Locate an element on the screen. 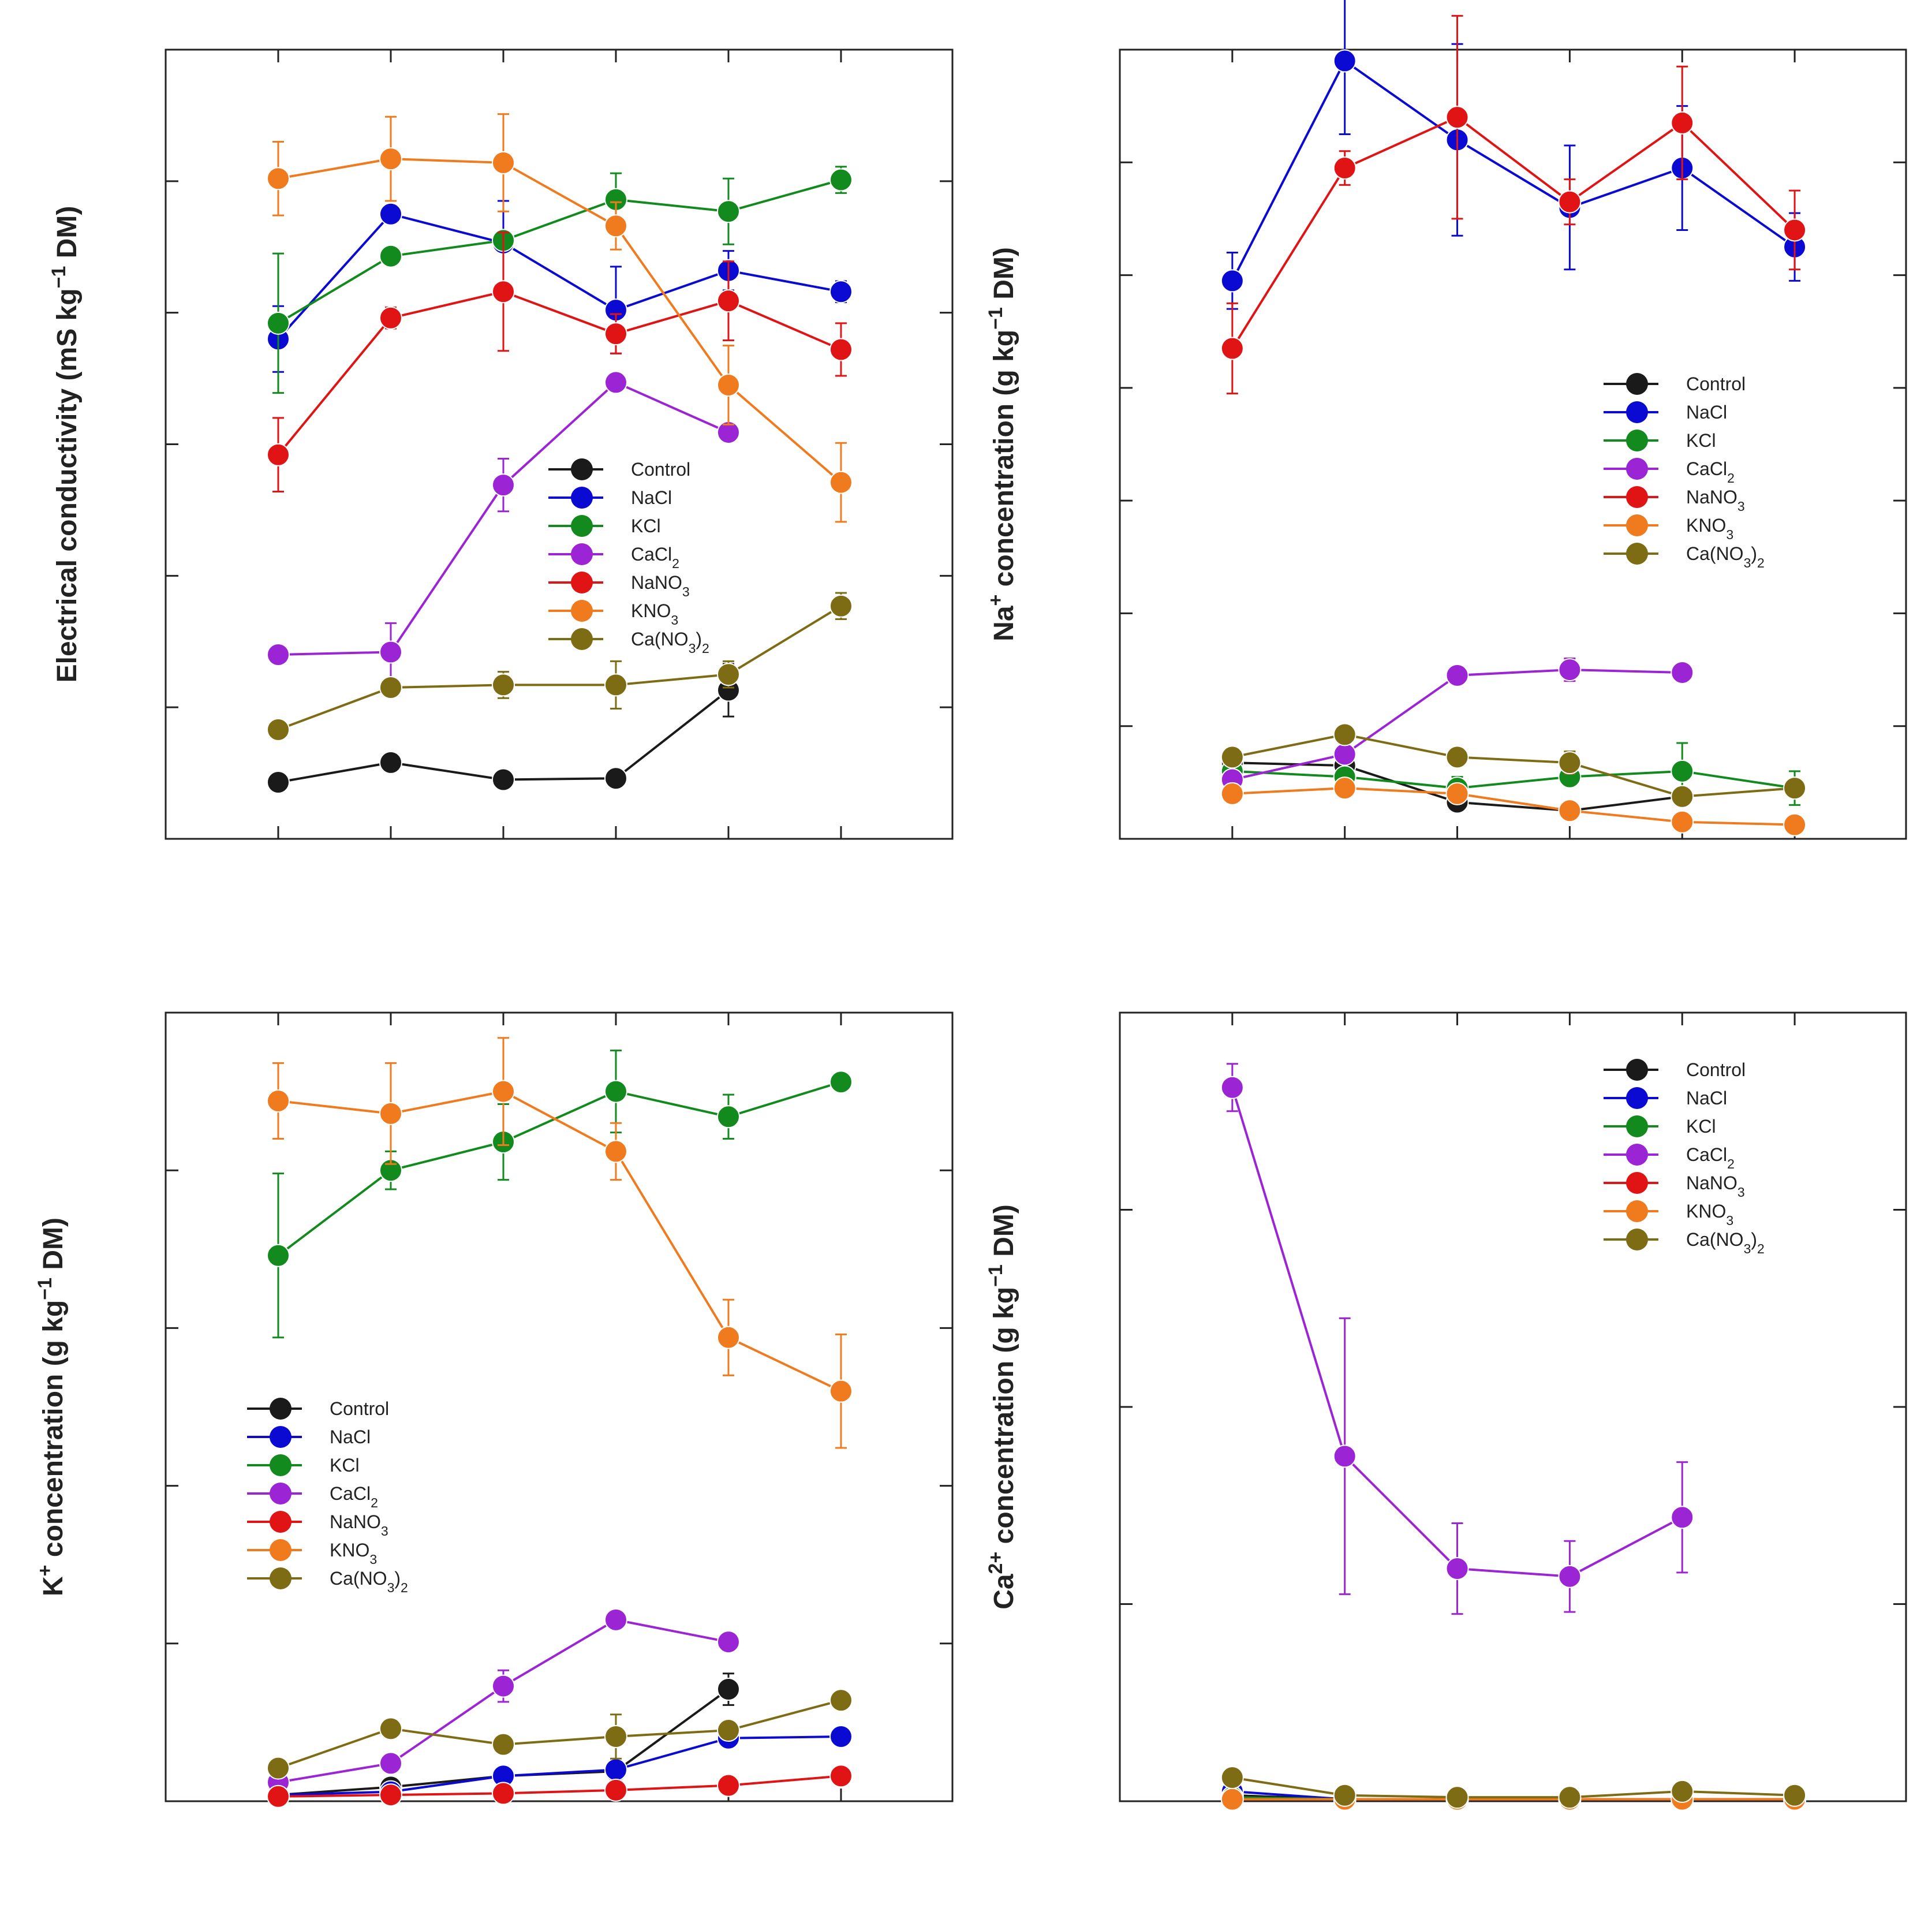  series-nacl is located at coordinates (559, 1765).